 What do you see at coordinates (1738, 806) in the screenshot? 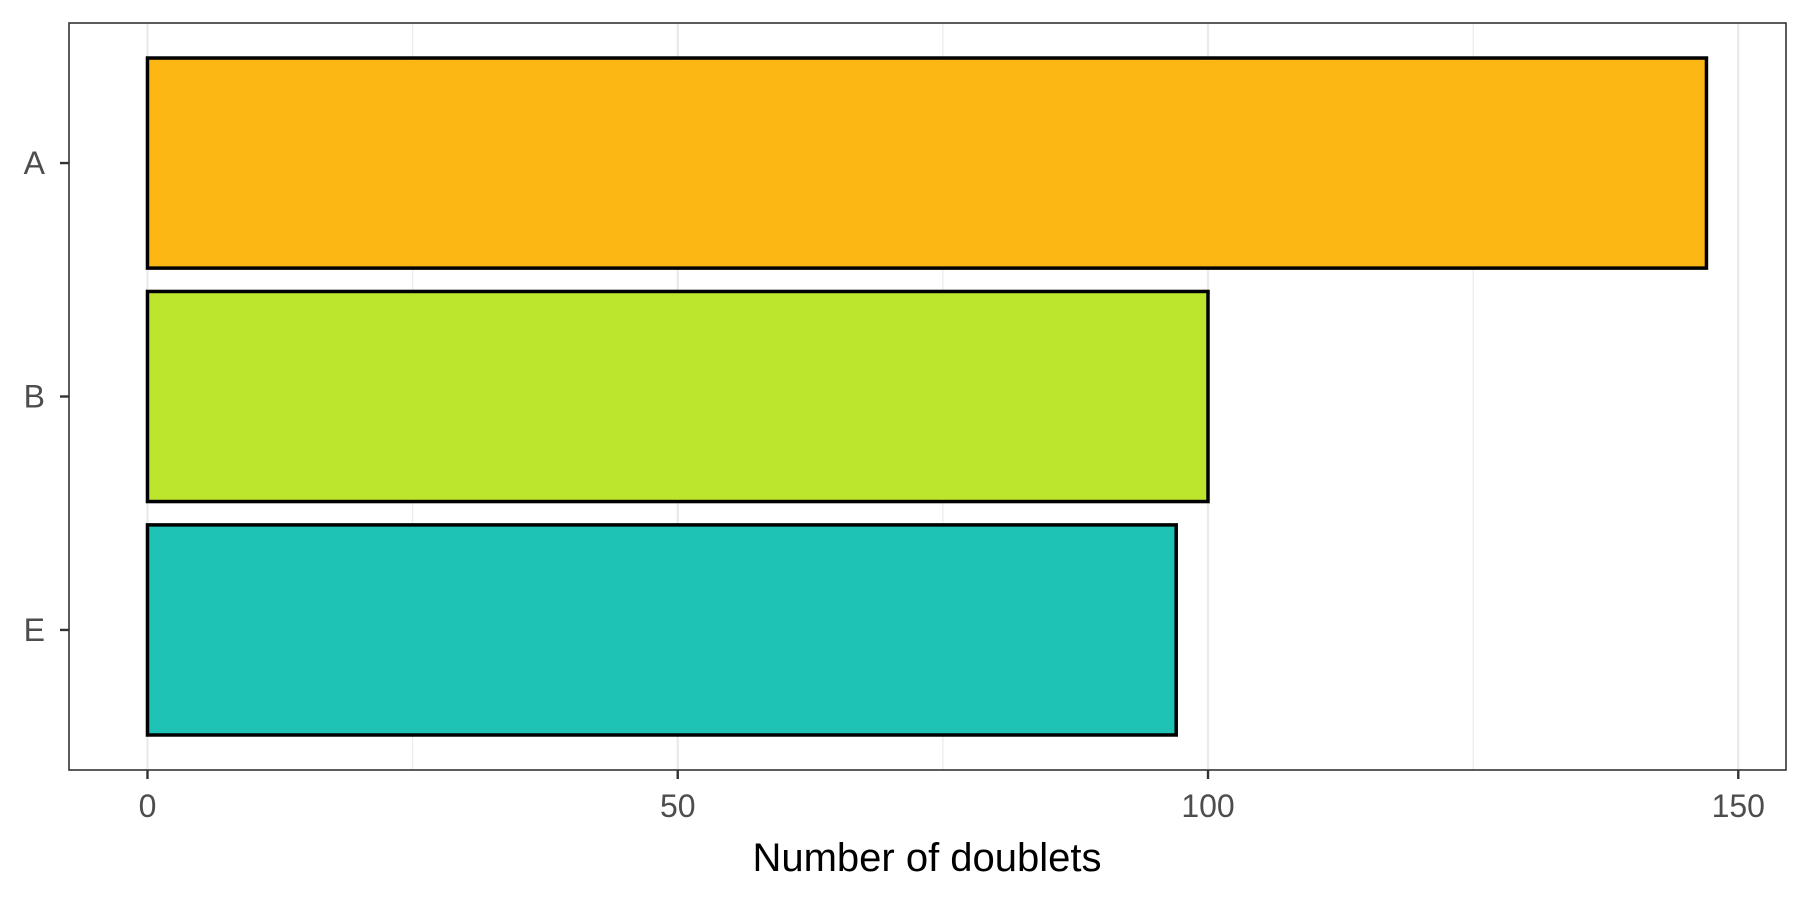
I see `x-tick-label: 150` at bounding box center [1738, 806].